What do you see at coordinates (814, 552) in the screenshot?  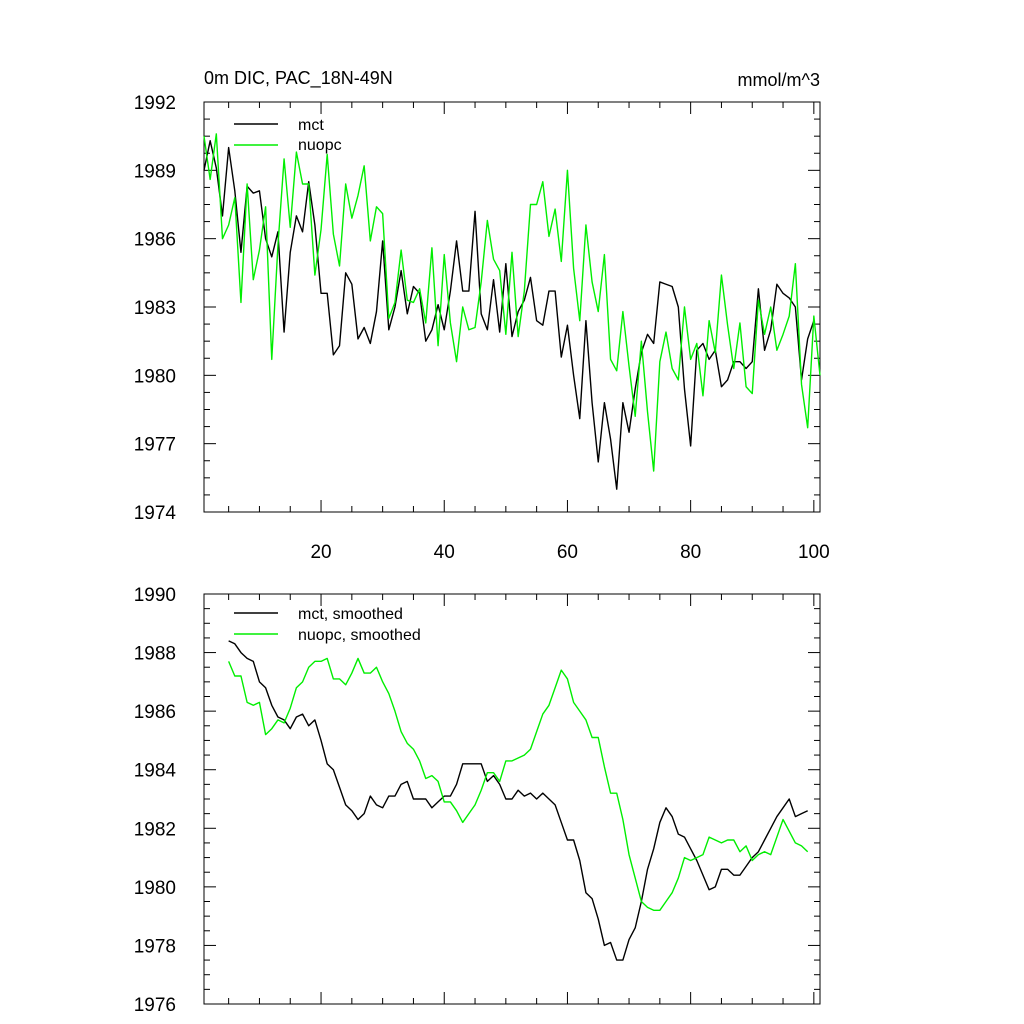 I see `top-x-tick-label: 100` at bounding box center [814, 552].